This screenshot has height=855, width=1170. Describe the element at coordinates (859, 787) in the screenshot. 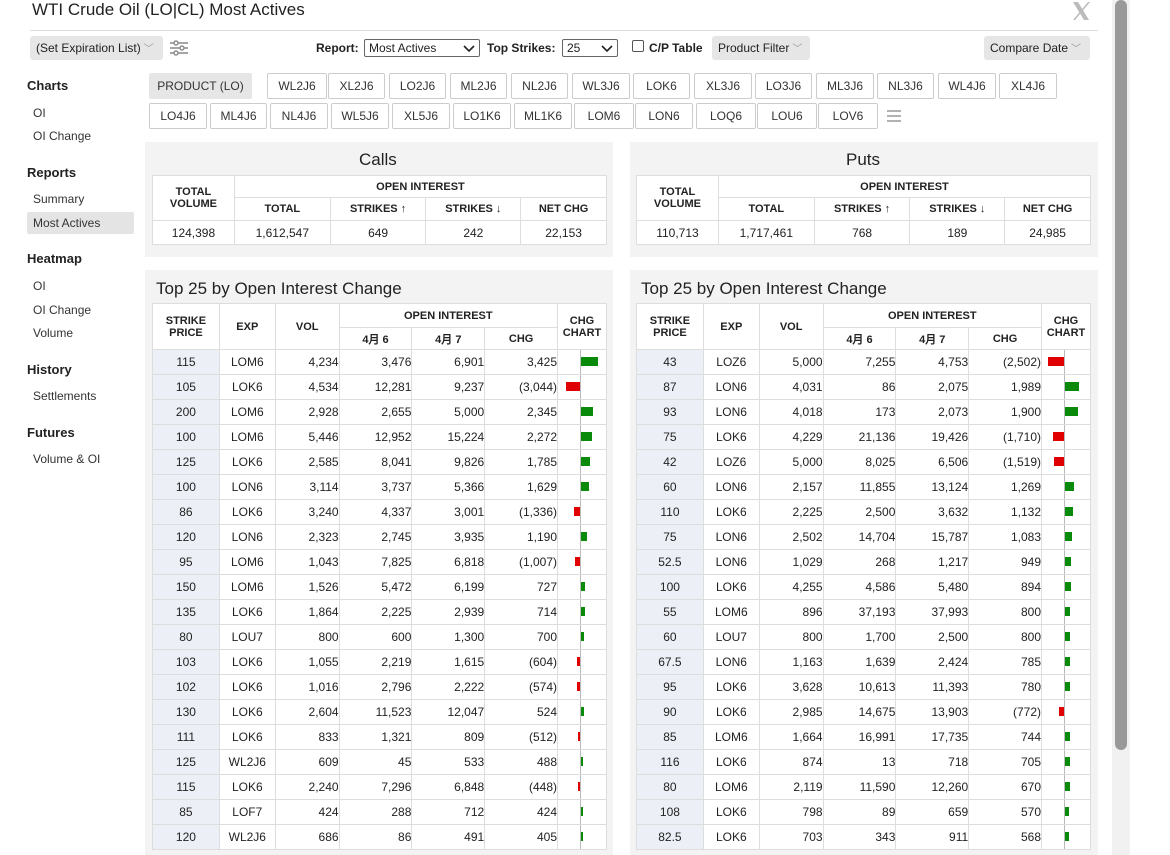

I see `oi-day1-cell: 11,590` at that location.